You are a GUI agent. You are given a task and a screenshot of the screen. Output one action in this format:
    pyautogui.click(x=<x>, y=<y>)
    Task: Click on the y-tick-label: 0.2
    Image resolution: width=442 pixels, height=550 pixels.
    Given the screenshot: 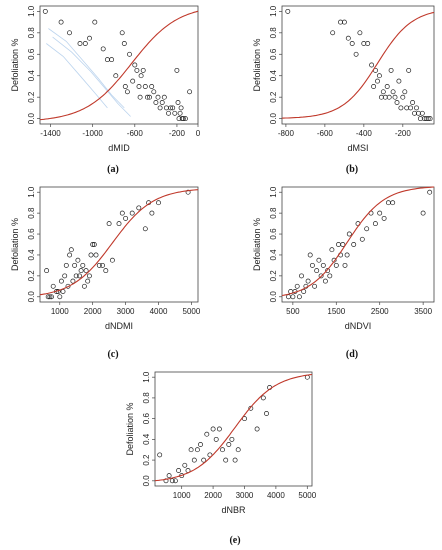 What is the action you would take?
    pyautogui.click(x=31, y=276)
    